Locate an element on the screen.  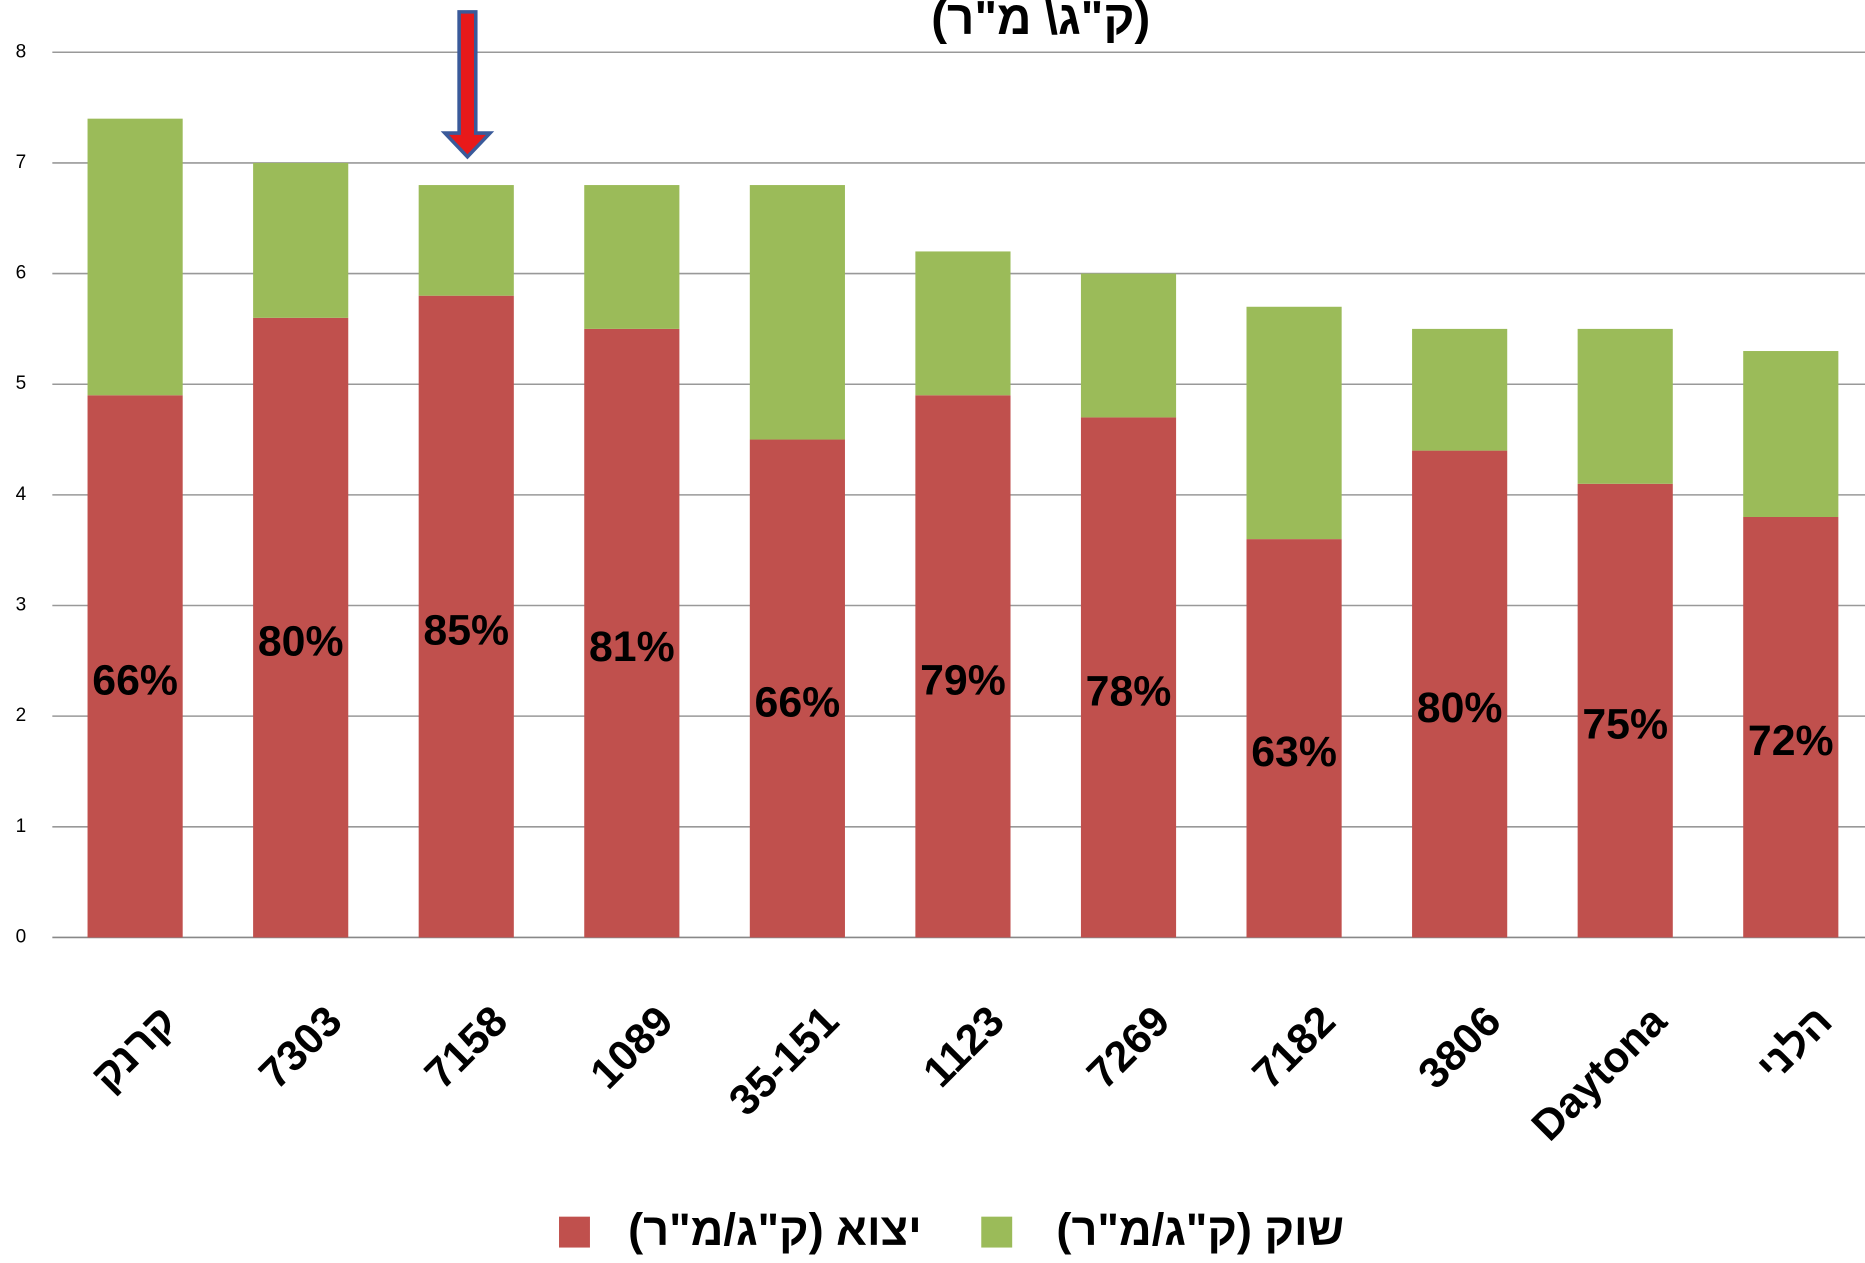
share-label: 81% is located at coordinates (632, 647).